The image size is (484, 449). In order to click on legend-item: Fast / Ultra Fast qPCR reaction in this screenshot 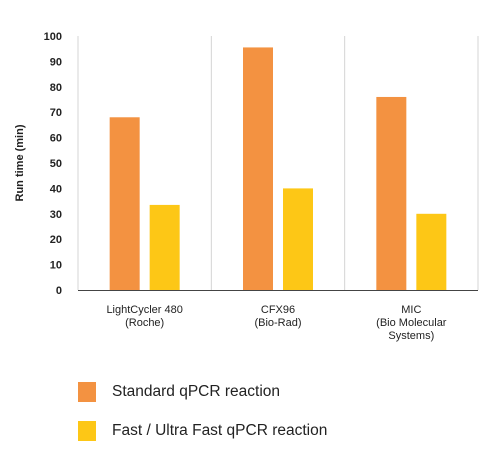, I will do `click(278, 431)`.